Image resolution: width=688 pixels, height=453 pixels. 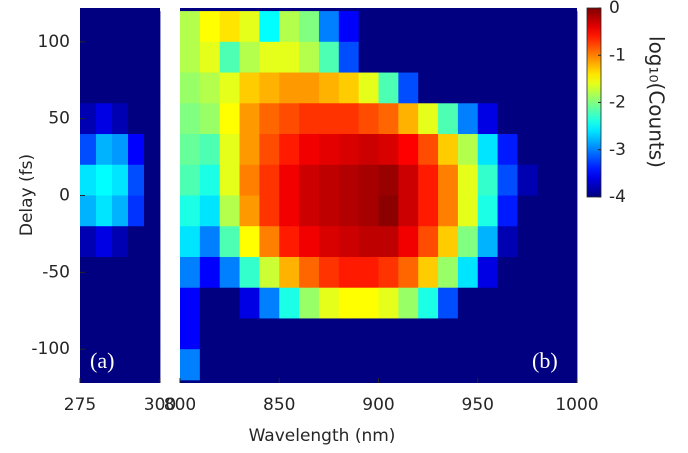 I want to click on x-tick-label: 300, so click(x=160, y=405).